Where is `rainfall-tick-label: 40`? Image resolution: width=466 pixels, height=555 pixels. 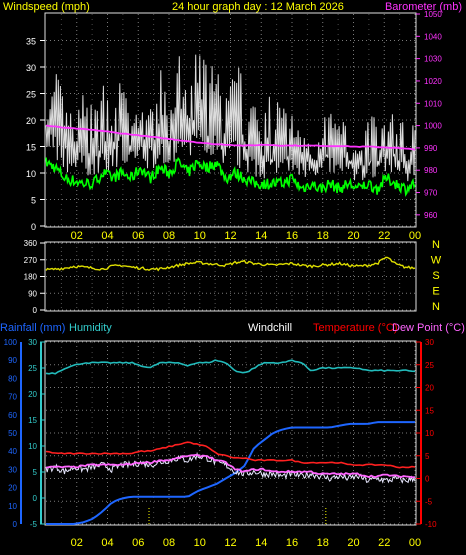 rainfall-tick-label: 40 is located at coordinates (12, 451).